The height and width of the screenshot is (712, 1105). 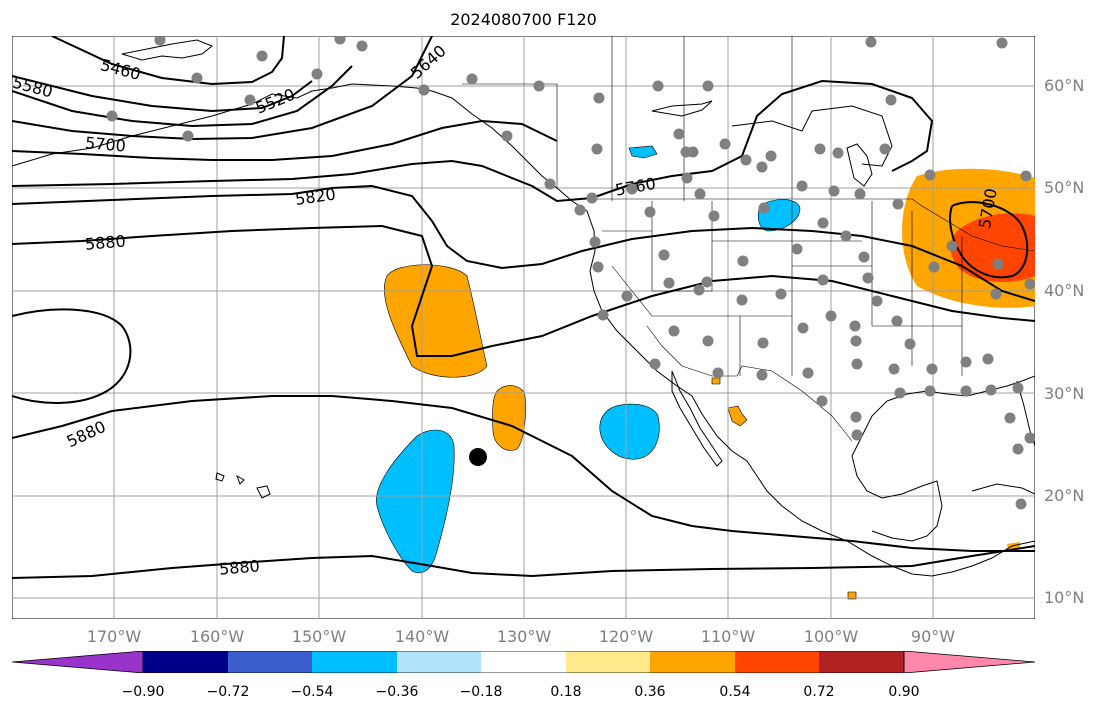 What do you see at coordinates (969, 662) in the screenshot?
I see `colorbar-extend-high` at bounding box center [969, 662].